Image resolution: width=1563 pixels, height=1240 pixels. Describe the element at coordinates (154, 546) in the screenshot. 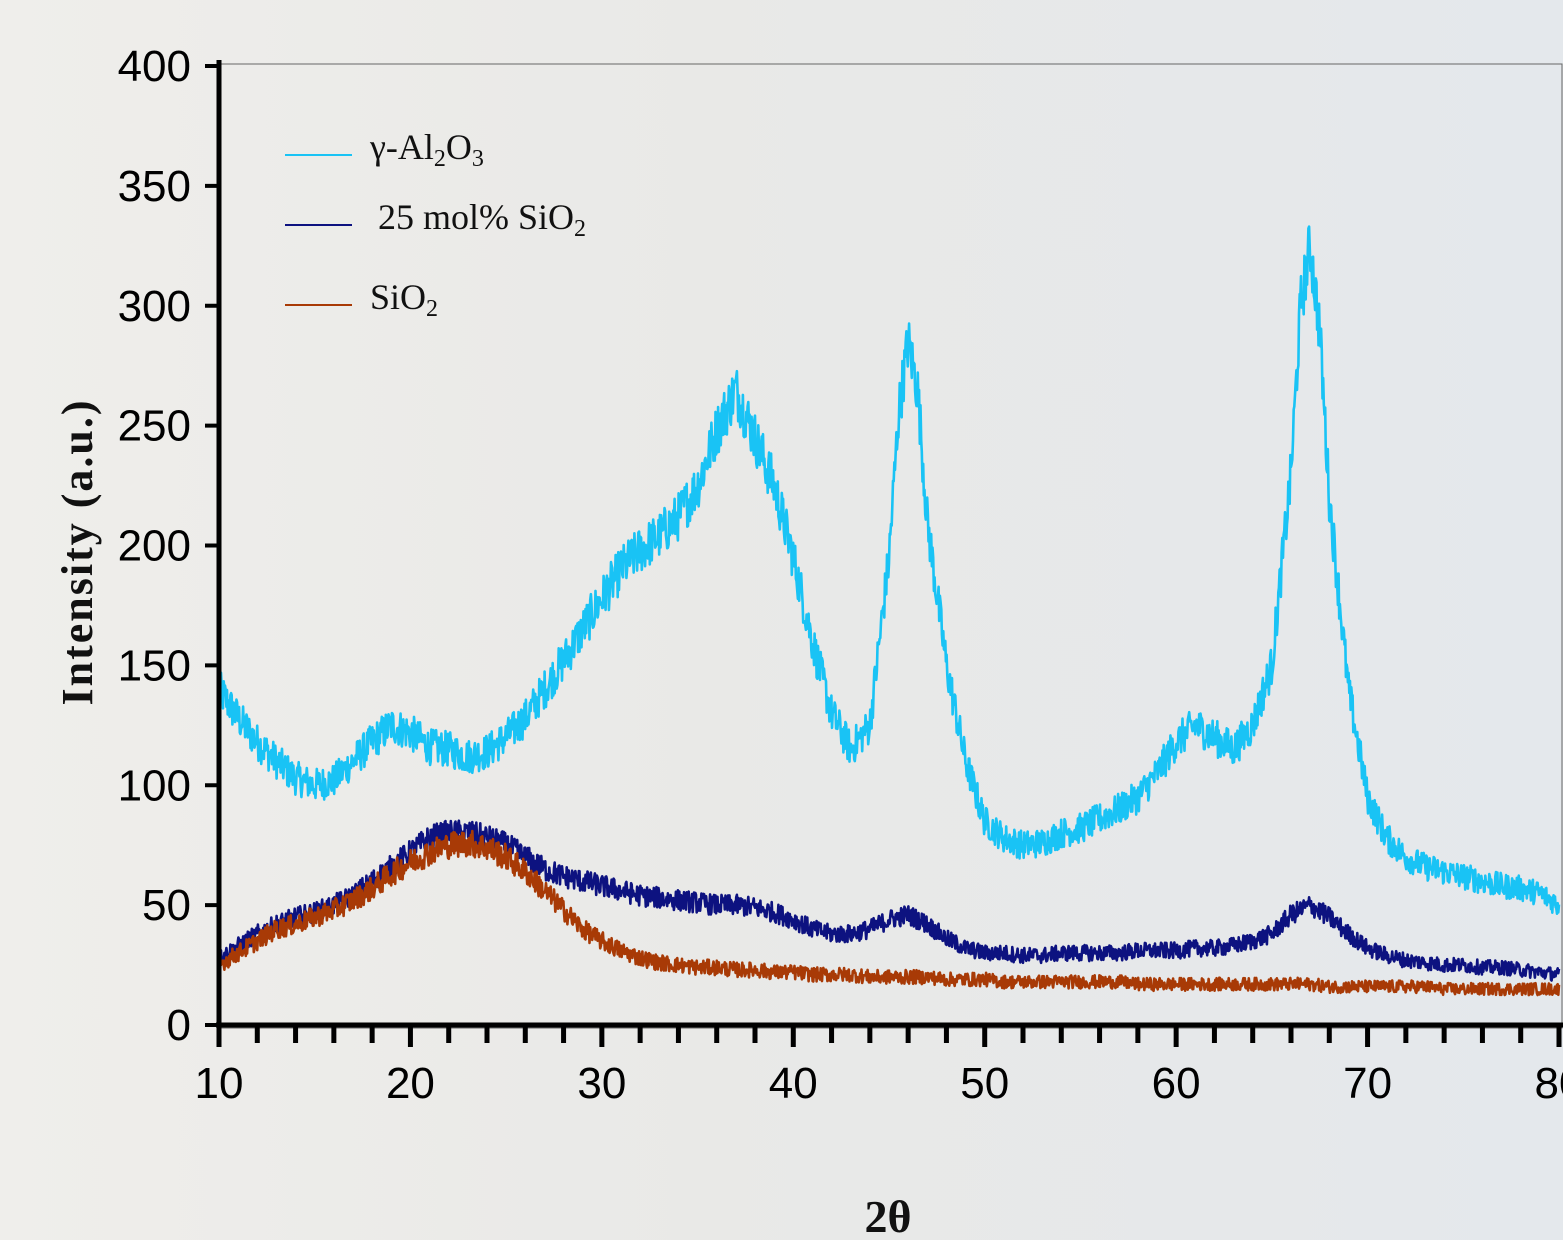

I see `y-tick-label: 200` at that location.